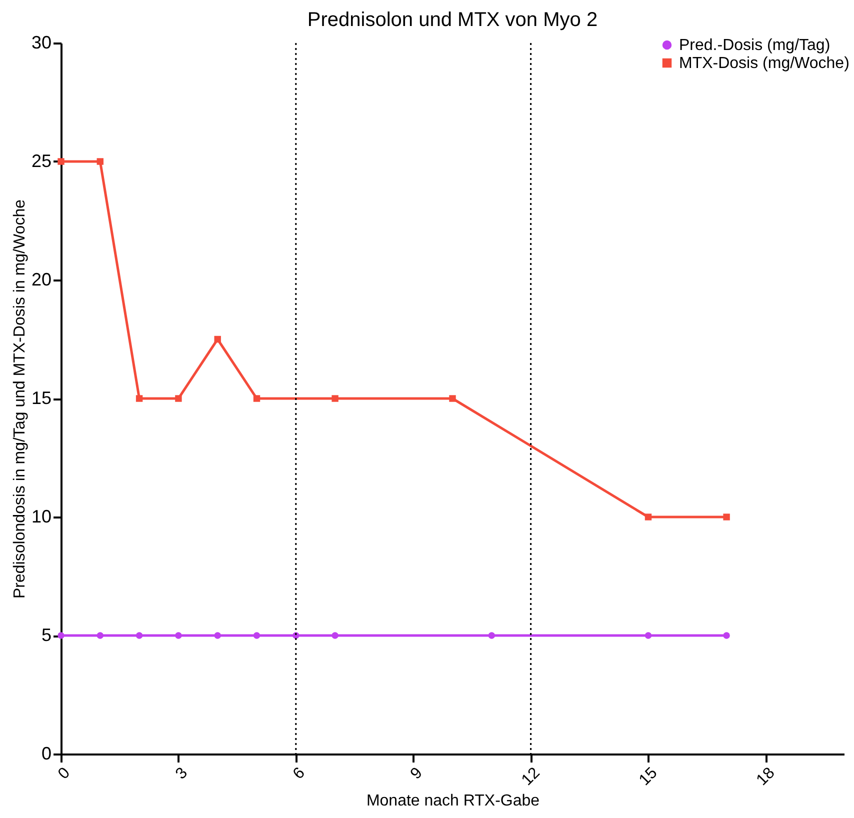 This screenshot has height=818, width=854. What do you see at coordinates (64, 773) in the screenshot?
I see `x-tick-label: 0` at bounding box center [64, 773].